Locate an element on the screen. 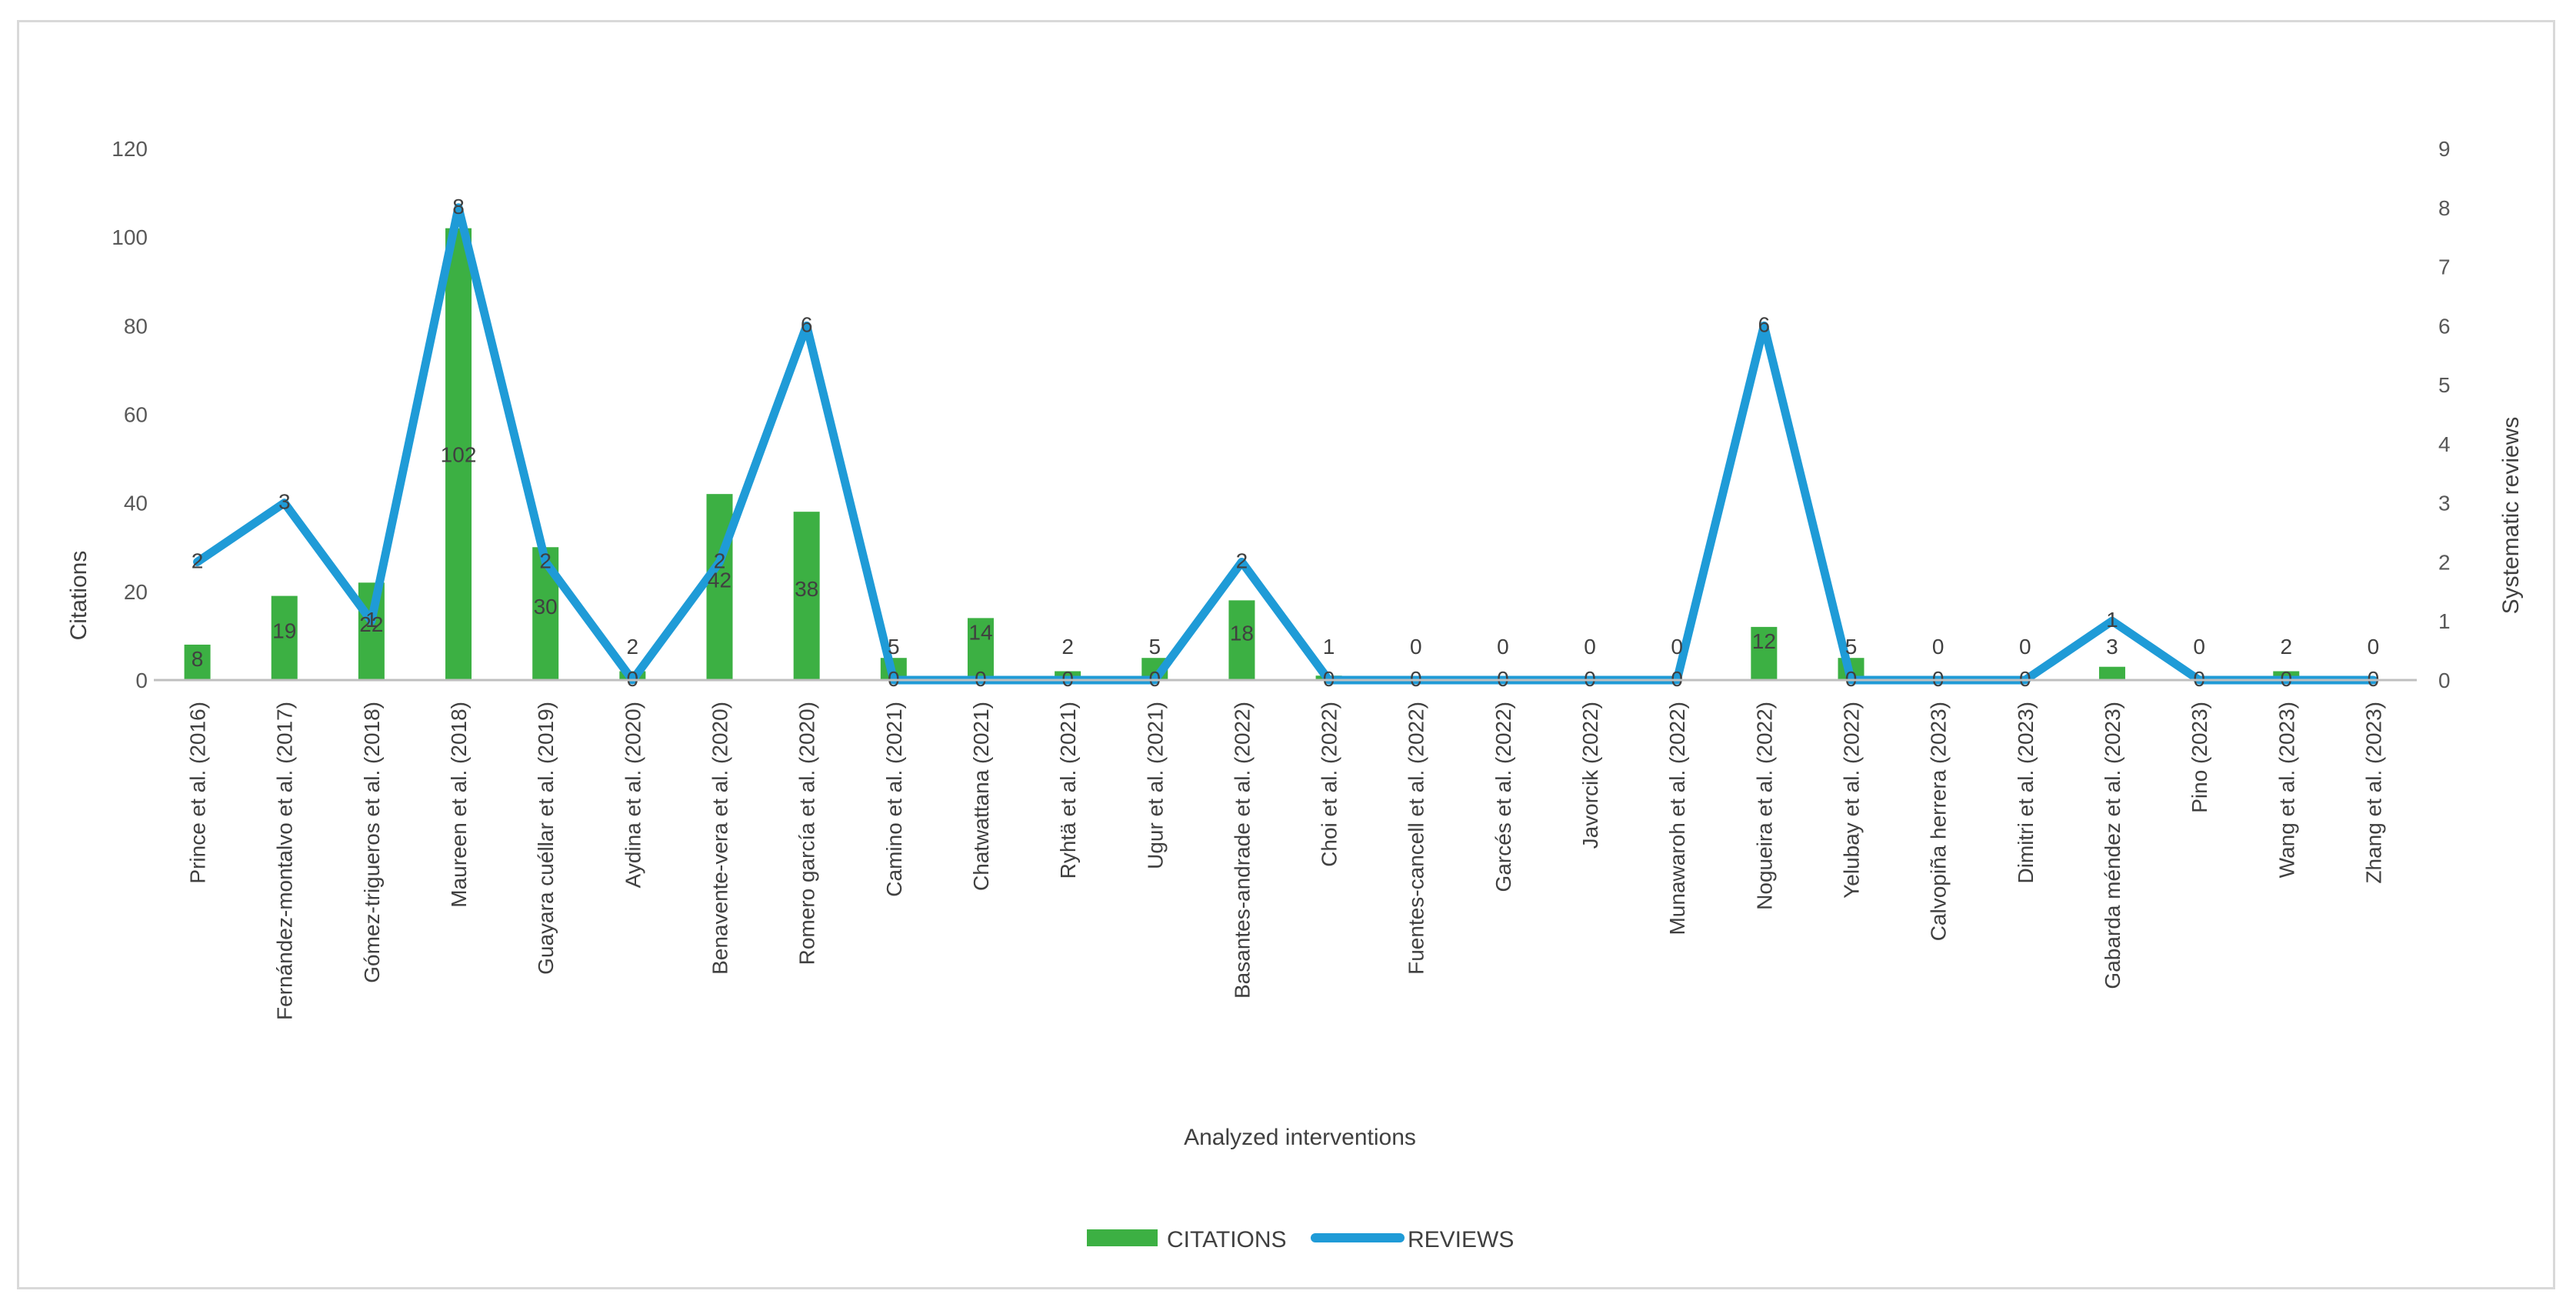 Image resolution: width=2576 pixels, height=1314 pixels. x-axis-title: Analyzed interventions is located at coordinates (1300, 1137).